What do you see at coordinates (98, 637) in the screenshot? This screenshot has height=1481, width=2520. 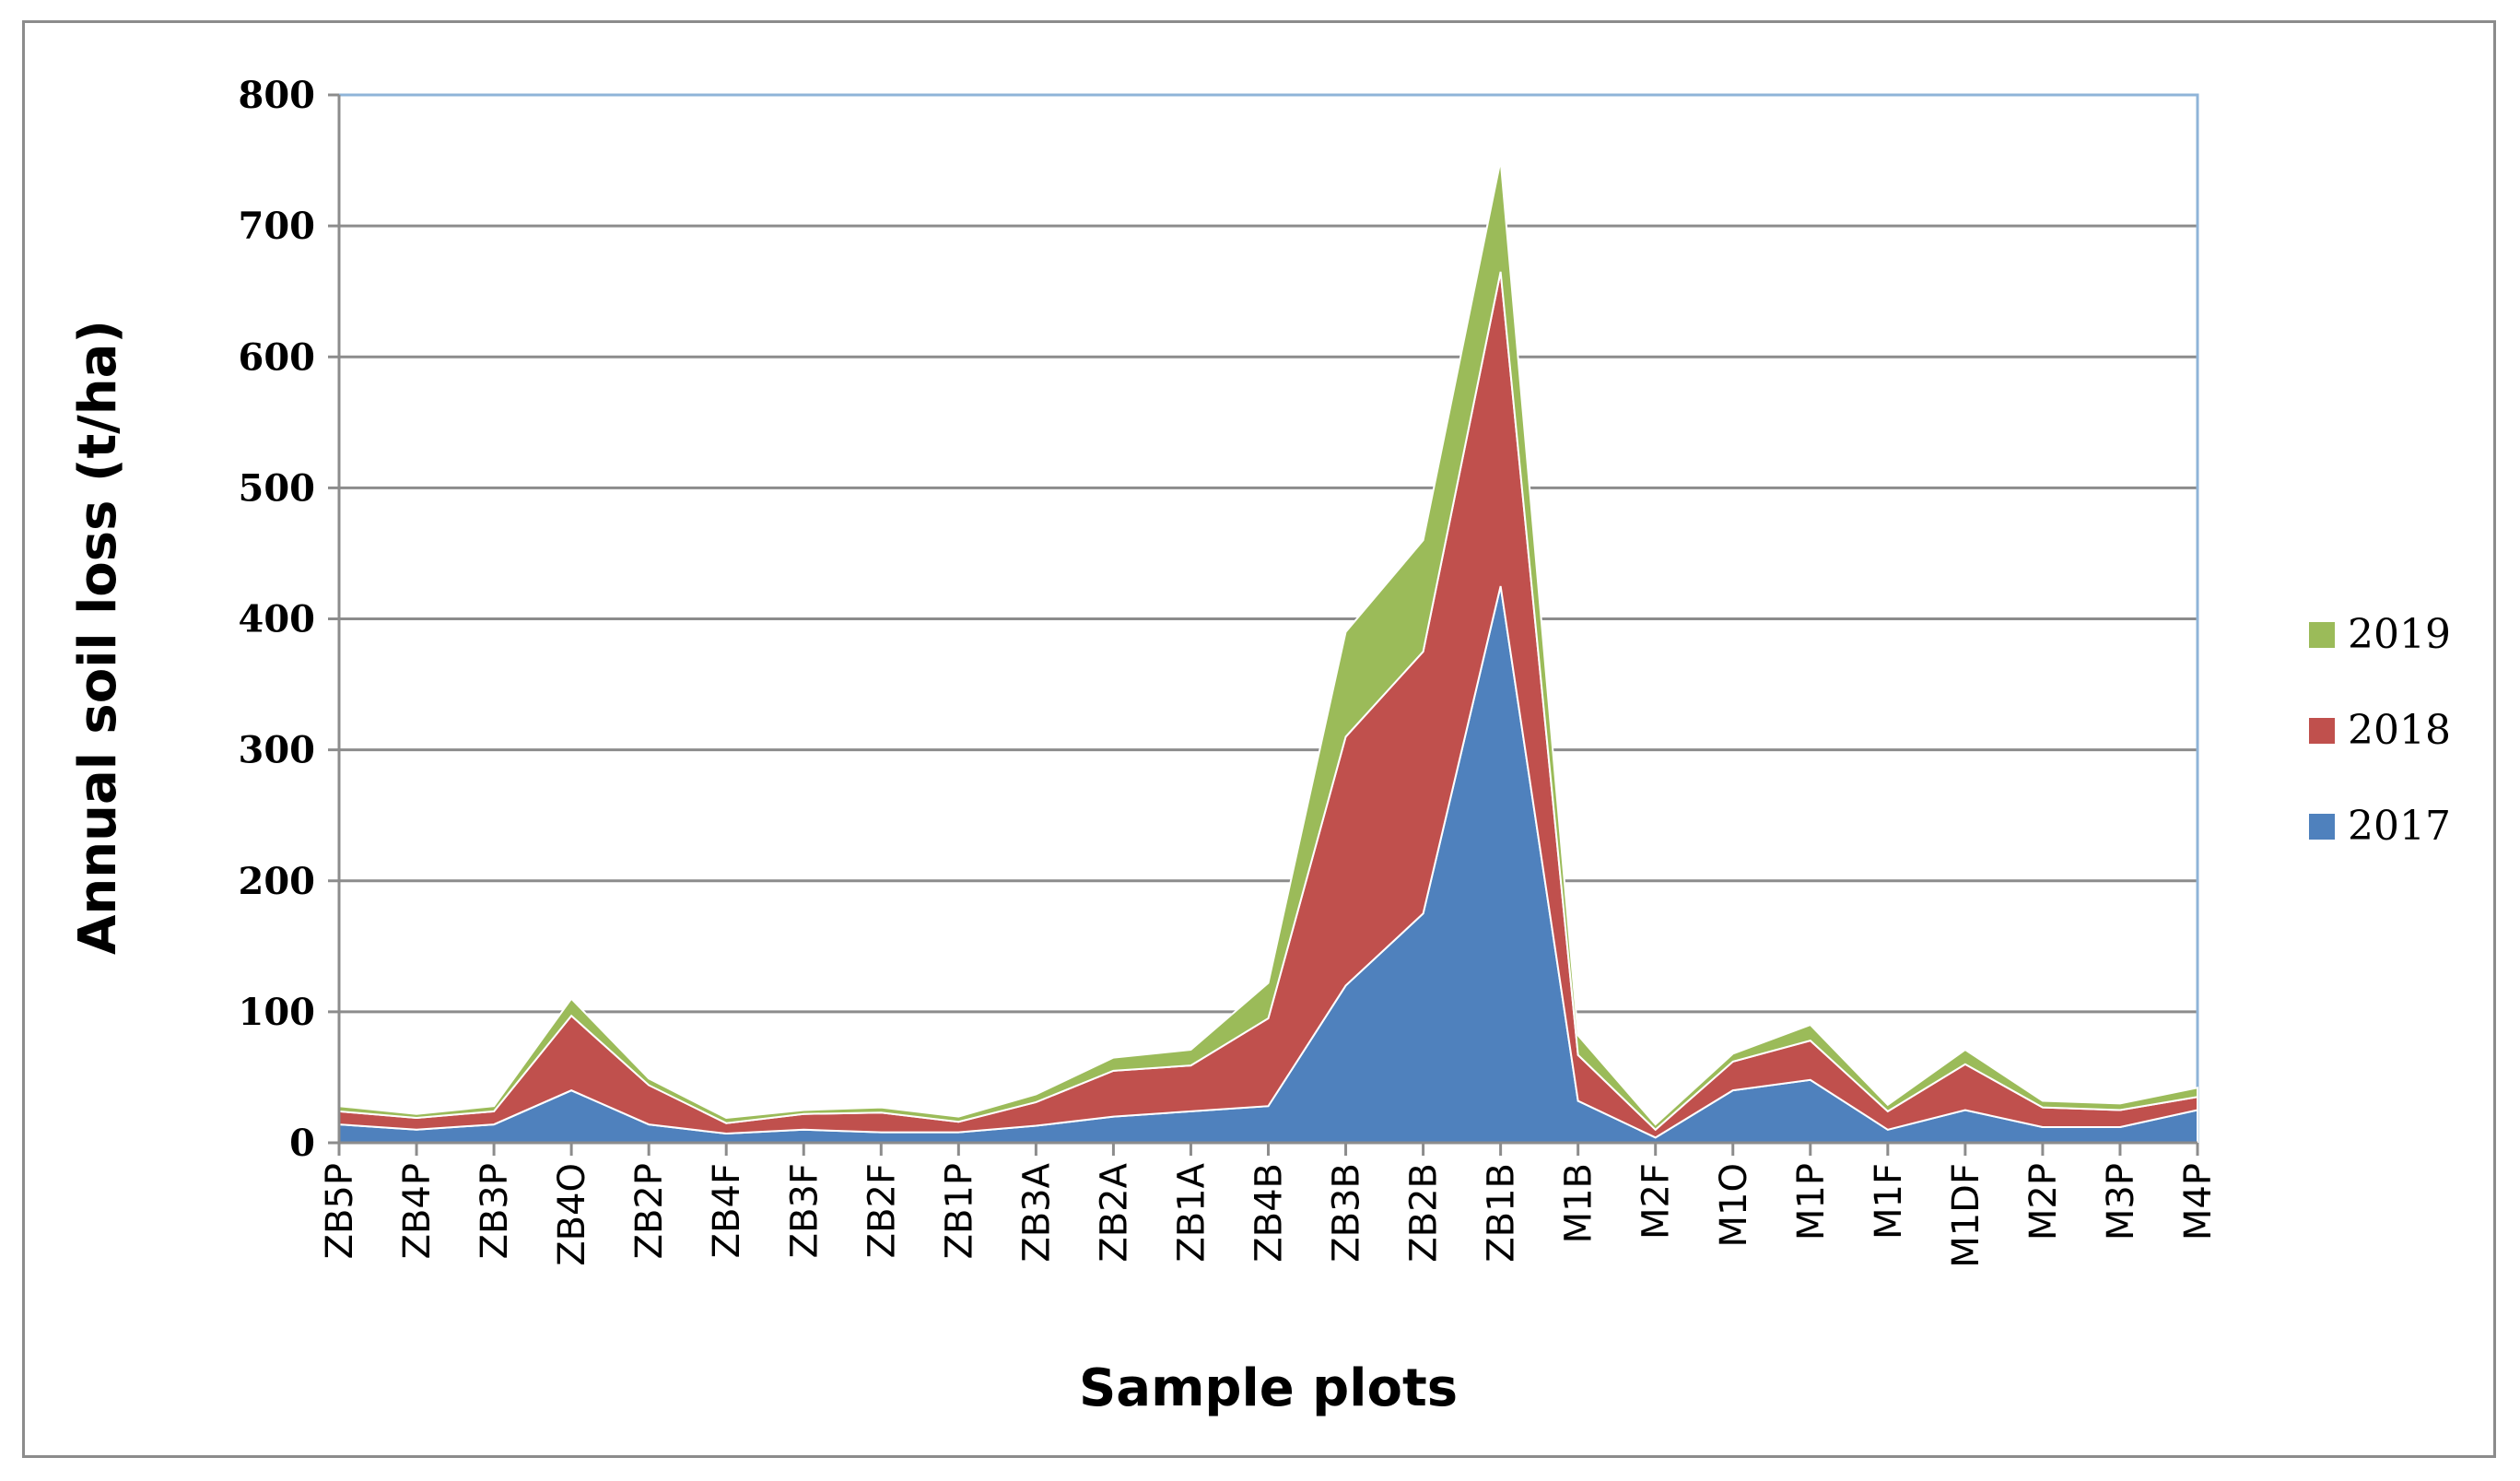 I see `y-axis-title: Annual soil loss (t/ha)` at bounding box center [98, 637].